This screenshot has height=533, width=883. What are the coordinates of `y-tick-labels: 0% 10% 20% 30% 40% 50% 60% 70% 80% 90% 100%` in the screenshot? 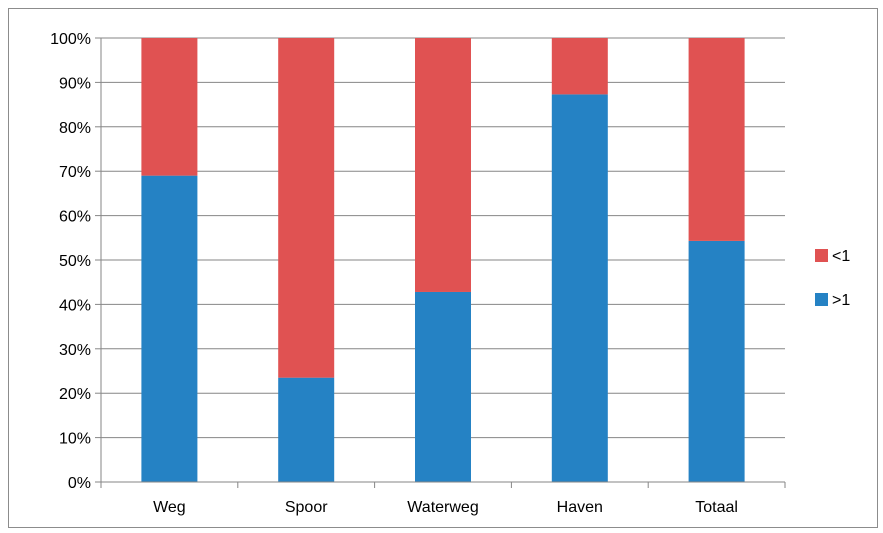 It's located at (70, 261).